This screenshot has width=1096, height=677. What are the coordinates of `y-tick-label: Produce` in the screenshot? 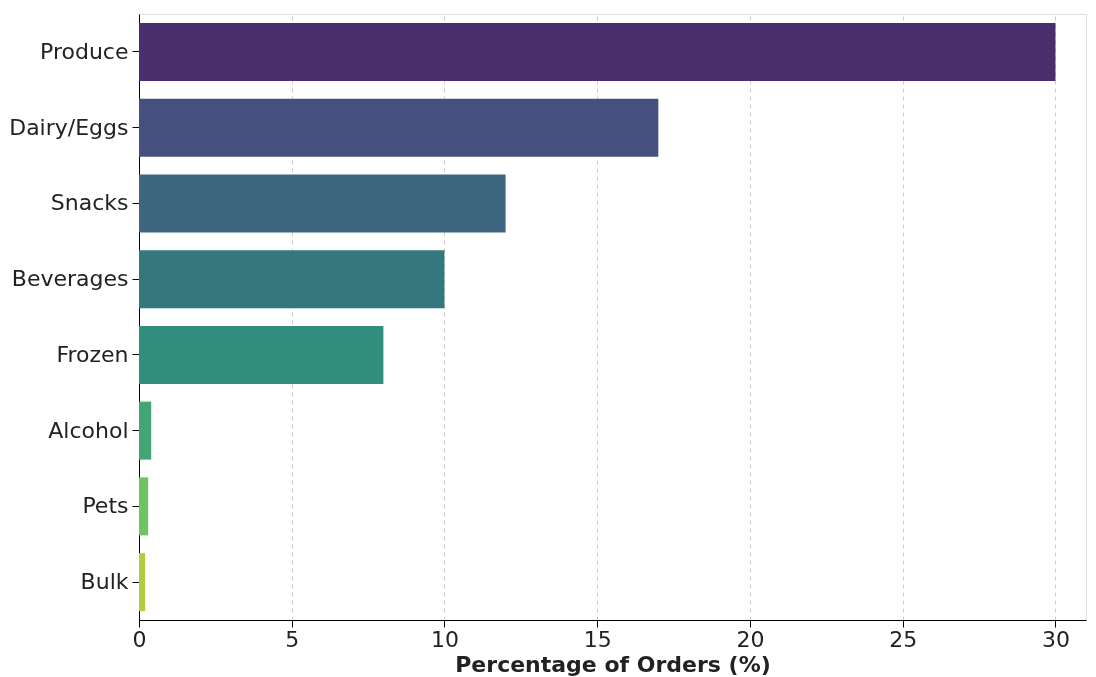 It's located at (84, 51).